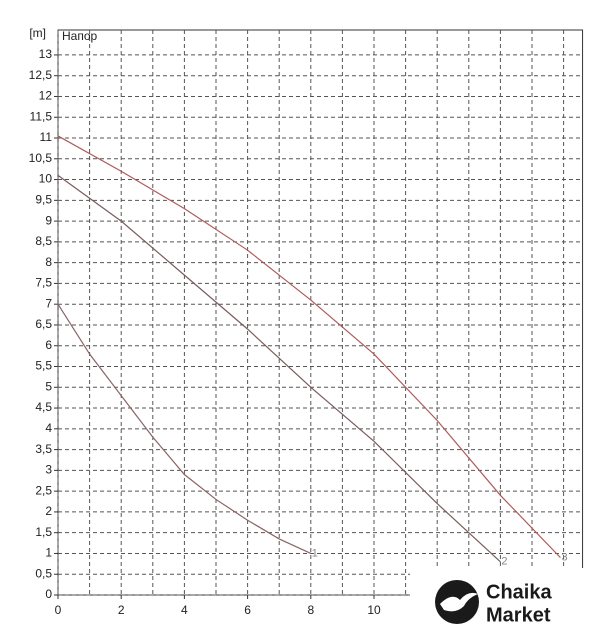 The width and height of the screenshot is (614, 640). What do you see at coordinates (48, 470) in the screenshot?
I see `y-tick-label: 3` at bounding box center [48, 470].